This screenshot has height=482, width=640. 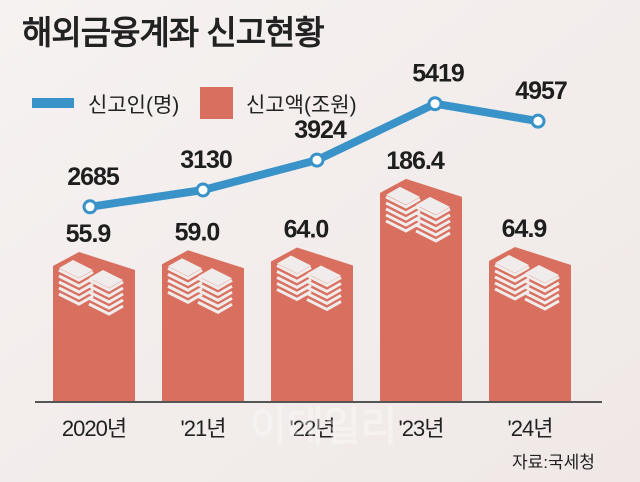 What do you see at coordinates (88, 234) in the screenshot?
I see `bar-value-label: 55.9` at bounding box center [88, 234].